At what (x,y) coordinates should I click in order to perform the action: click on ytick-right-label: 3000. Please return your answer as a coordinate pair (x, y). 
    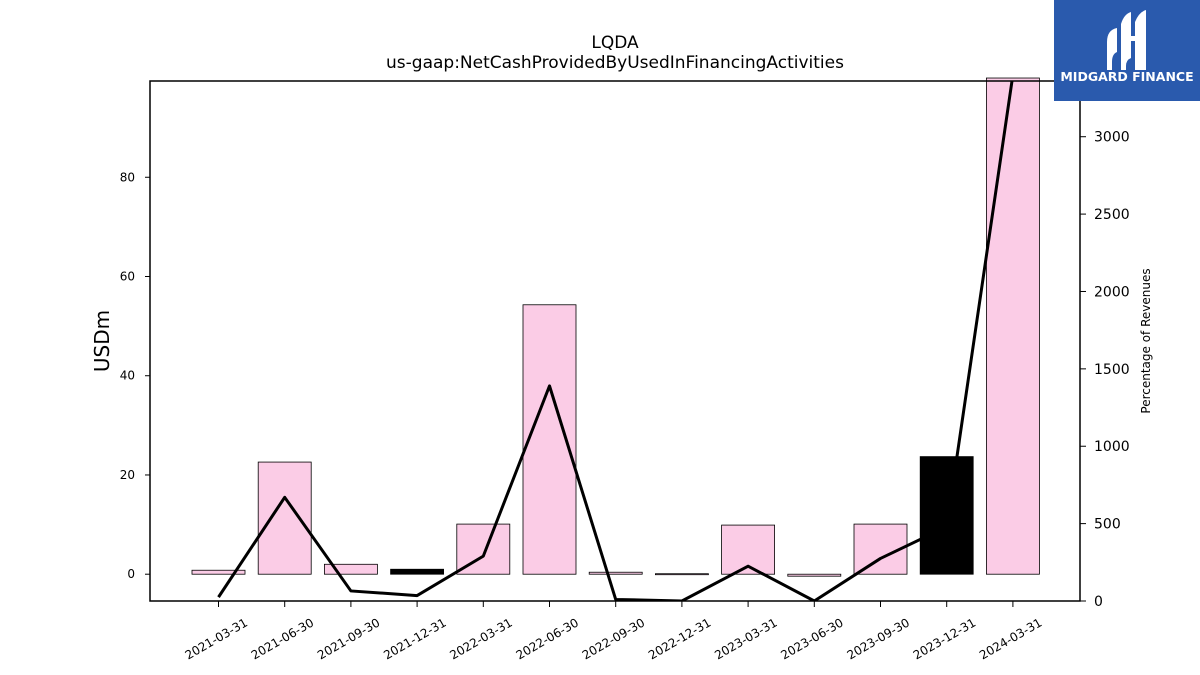
    Looking at the image, I should click on (1112, 138).